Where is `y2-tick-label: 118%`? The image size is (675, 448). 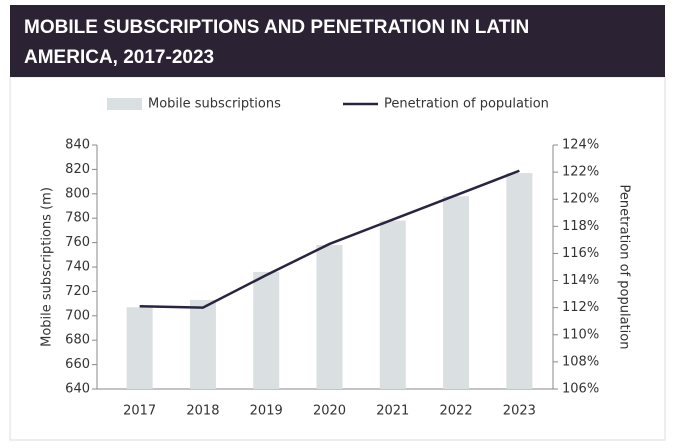
y2-tick-label: 118% is located at coordinates (580, 226).